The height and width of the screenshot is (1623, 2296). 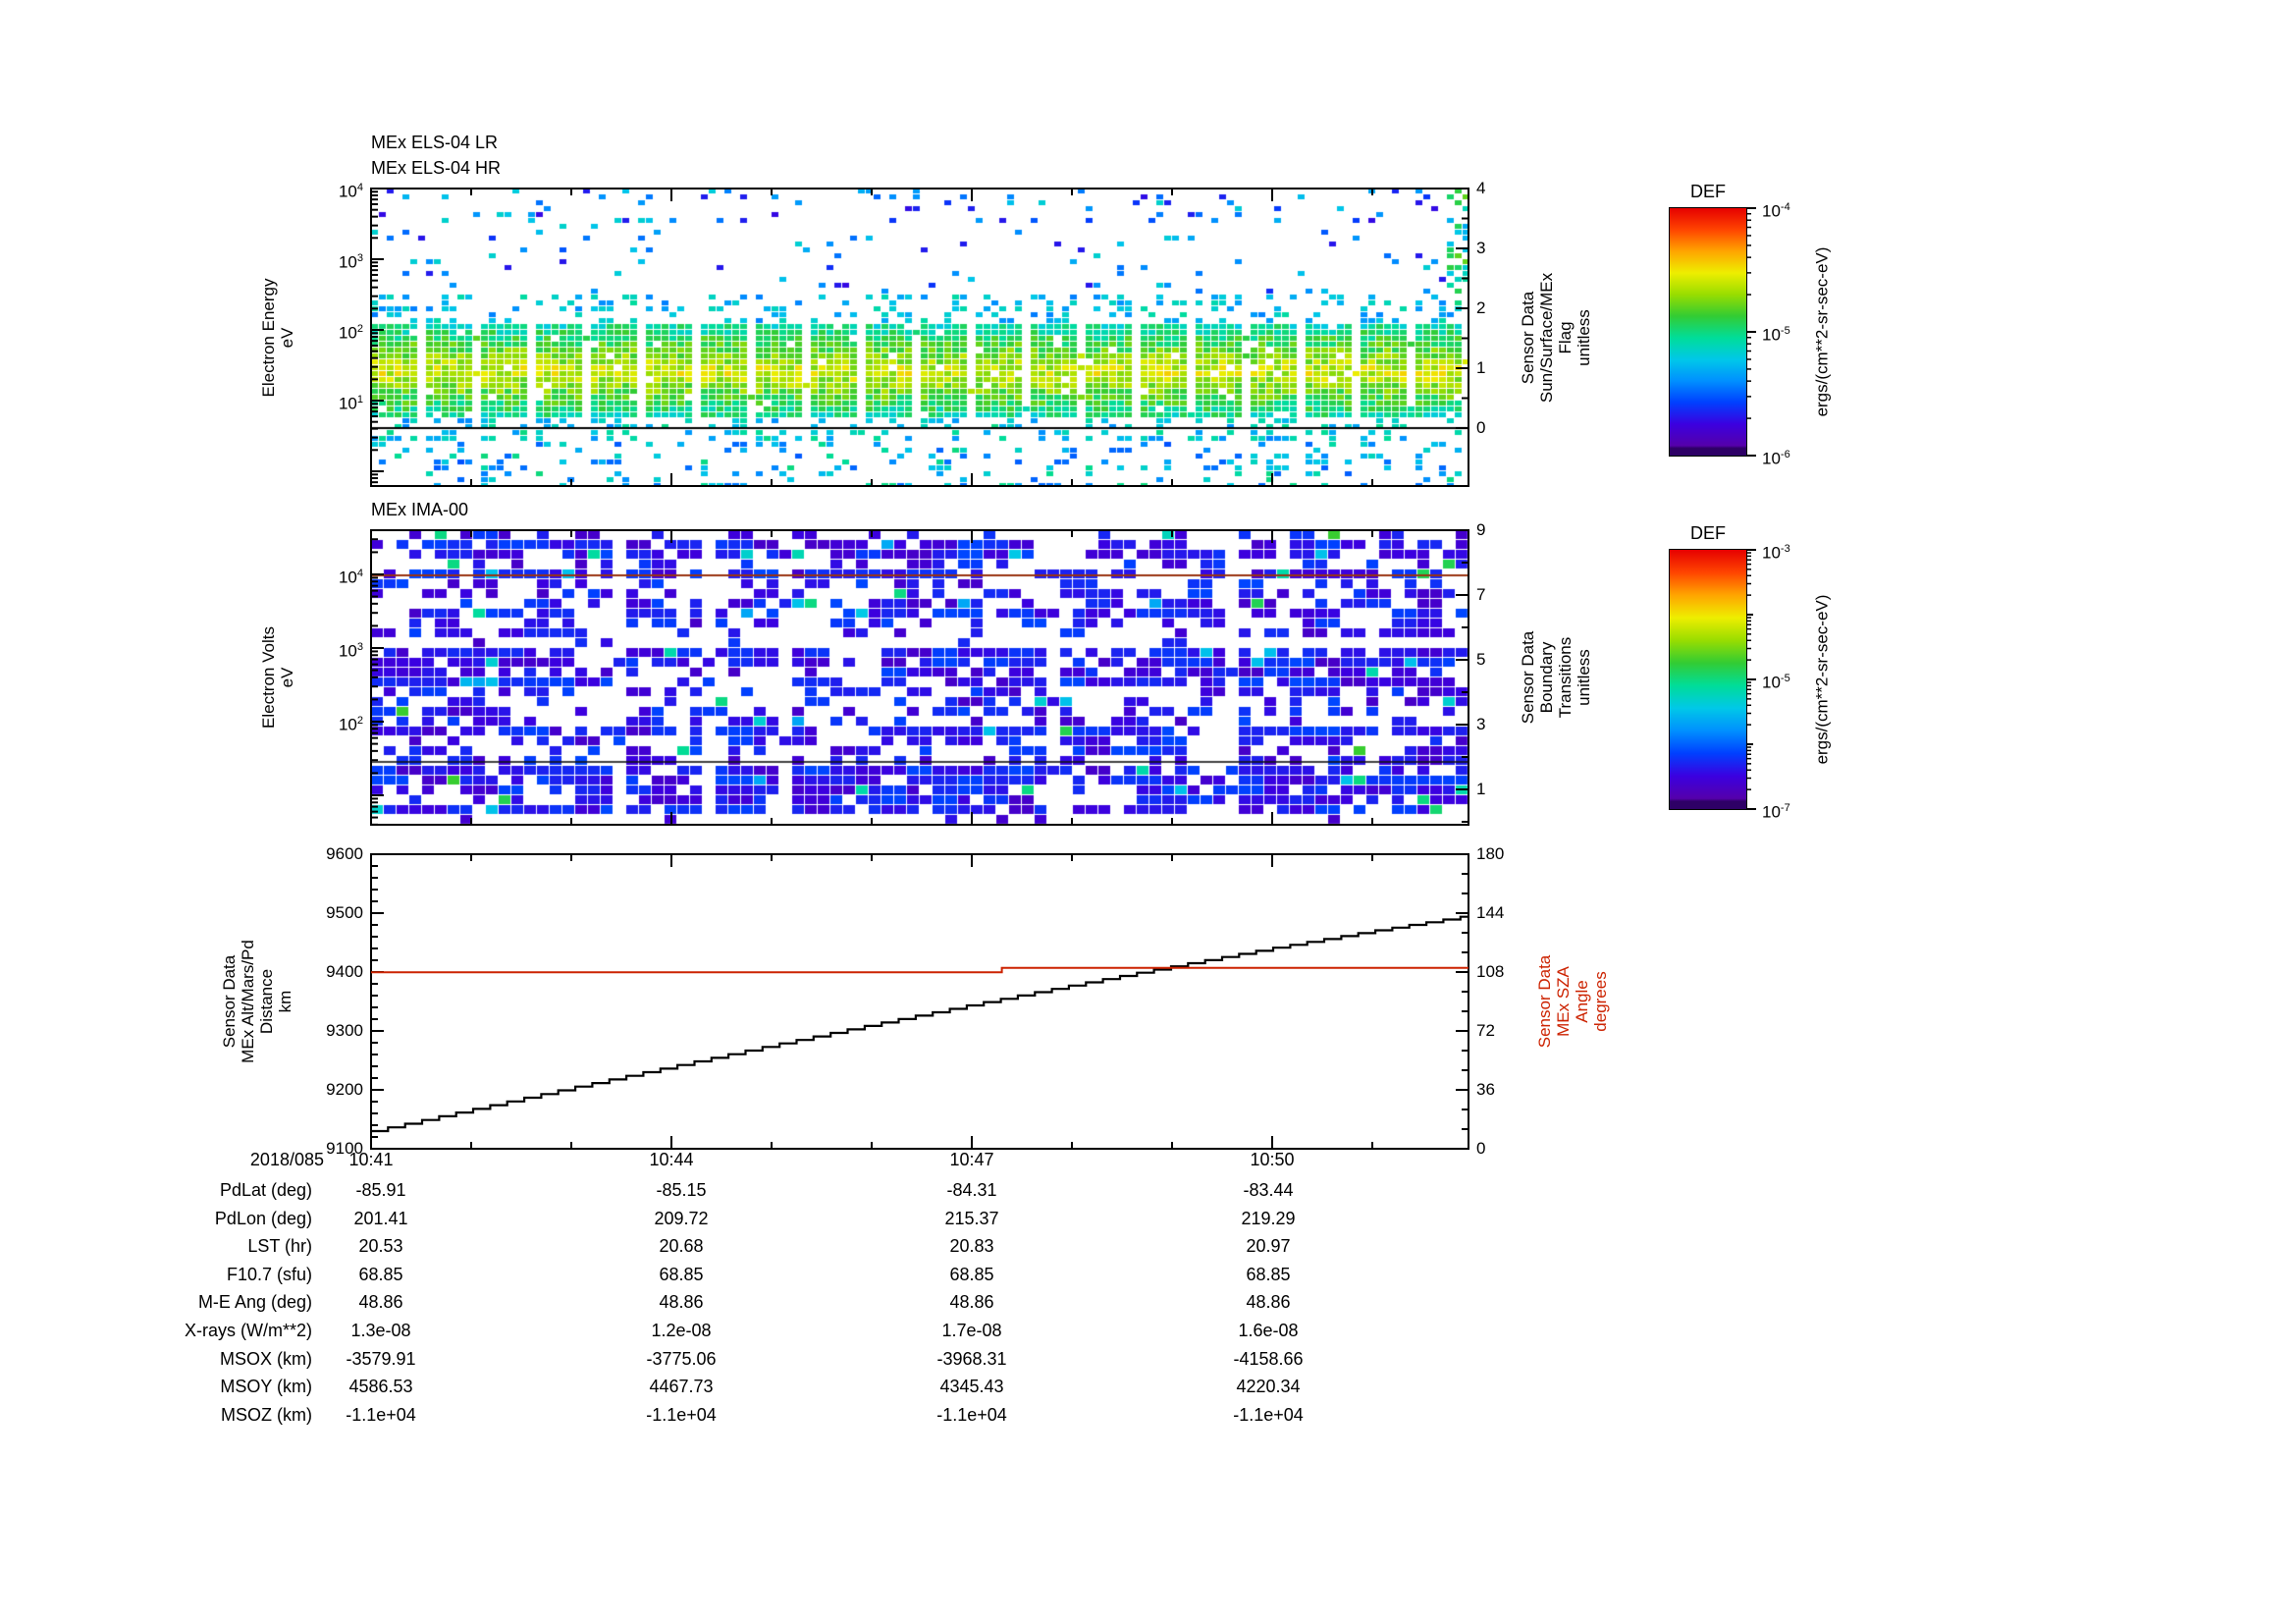 What do you see at coordinates (1272, 1159) in the screenshot?
I see `x-axis-time-label: 10:50` at bounding box center [1272, 1159].